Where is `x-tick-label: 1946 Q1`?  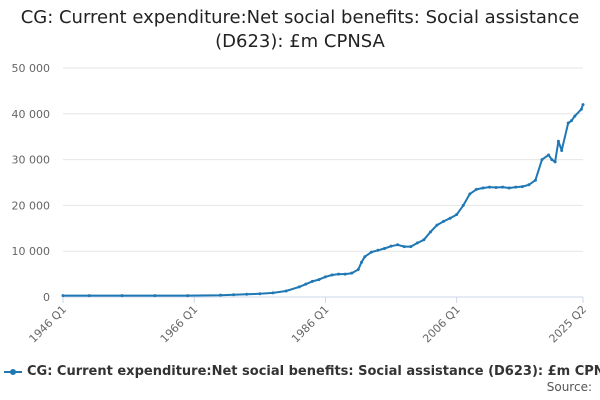 x-tick-label: 1946 Q1 is located at coordinates (48, 324).